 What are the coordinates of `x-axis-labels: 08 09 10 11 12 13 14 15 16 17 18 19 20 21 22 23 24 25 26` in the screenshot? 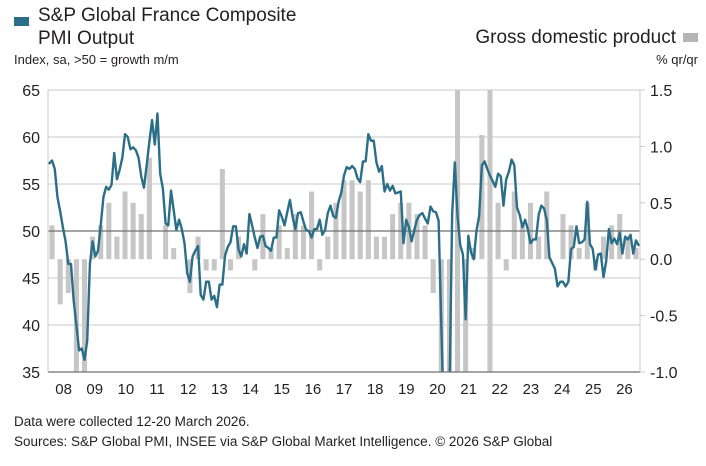 It's located at (344, 389).